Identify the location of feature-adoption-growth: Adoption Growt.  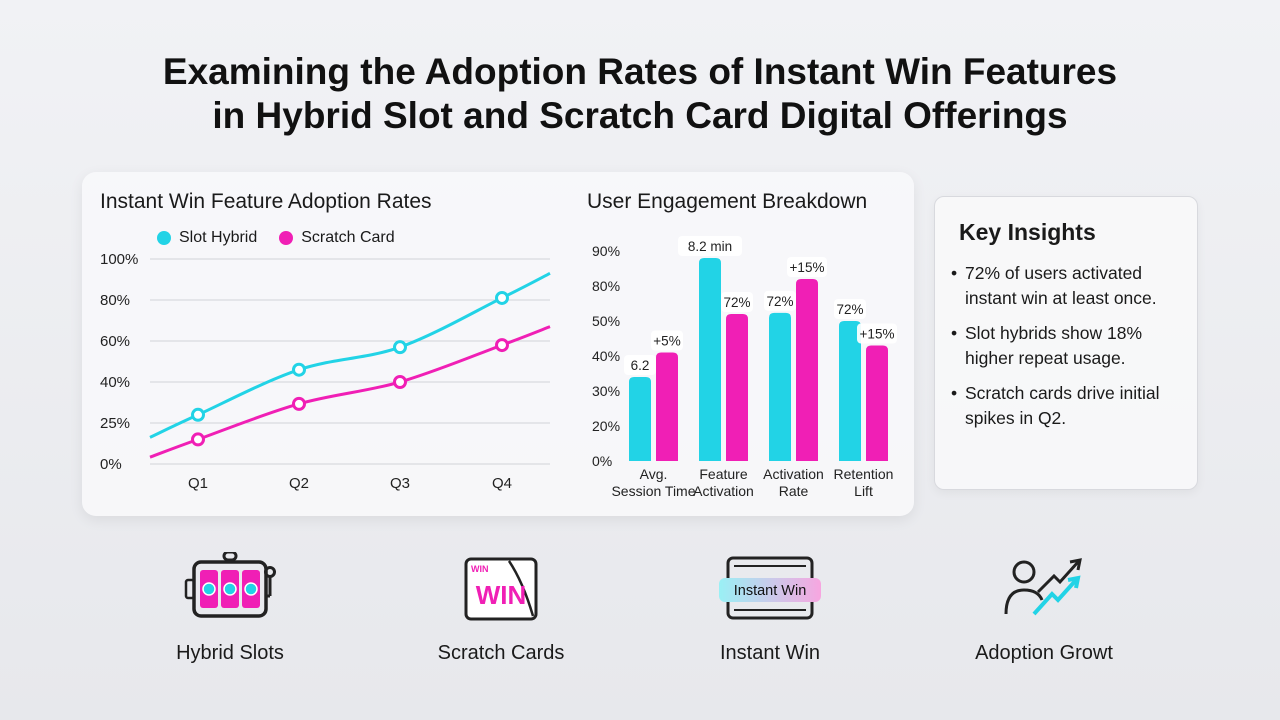
(1044, 608).